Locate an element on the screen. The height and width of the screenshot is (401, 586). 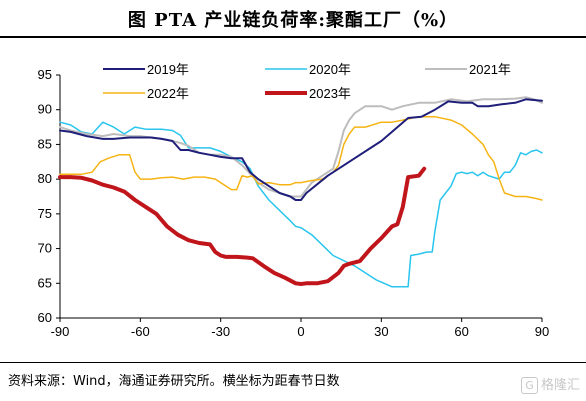
y-tick-label: 70 is located at coordinates (45, 248).